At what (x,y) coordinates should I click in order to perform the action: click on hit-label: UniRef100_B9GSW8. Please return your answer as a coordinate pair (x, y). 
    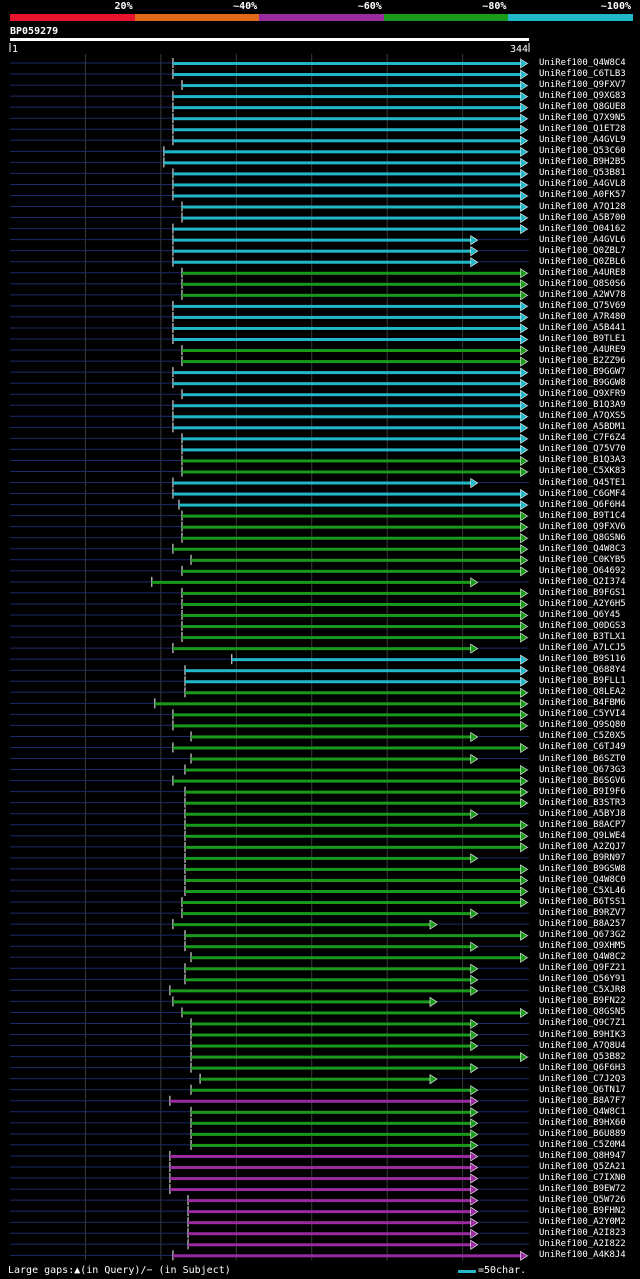
    Looking at the image, I should click on (582, 868).